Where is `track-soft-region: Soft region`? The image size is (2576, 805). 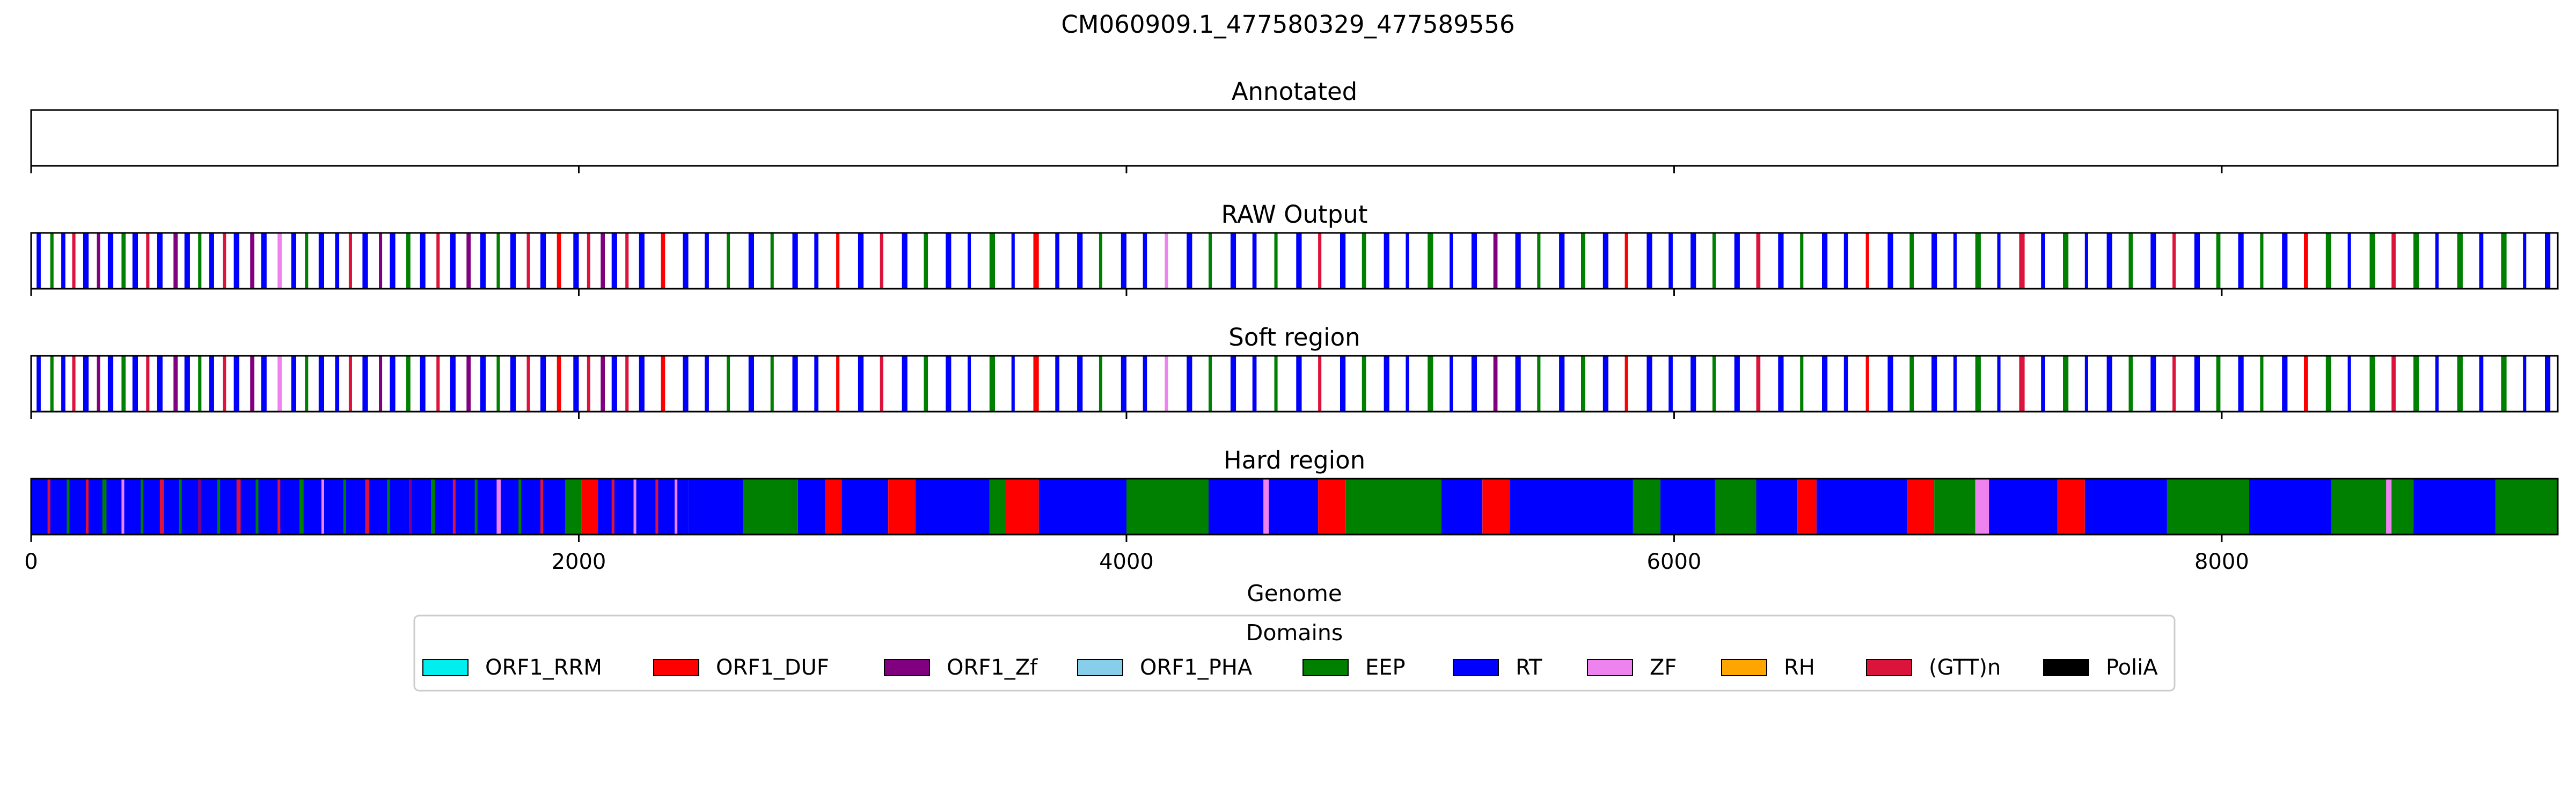
track-soft-region: Soft region is located at coordinates (1294, 371).